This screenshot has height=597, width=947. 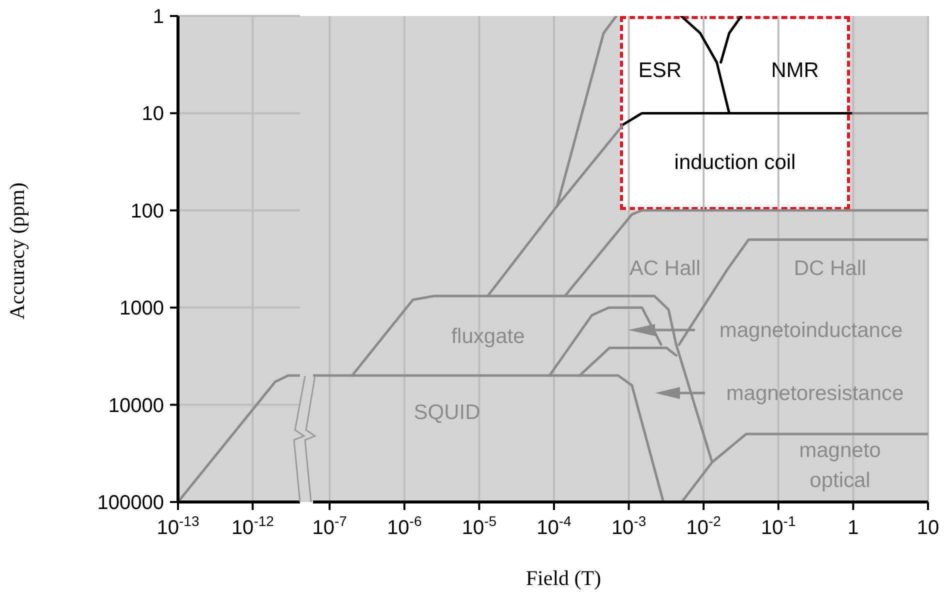 What do you see at coordinates (479, 526) in the screenshot?
I see `x-tick-label: 10$^{-5}$` at bounding box center [479, 526].